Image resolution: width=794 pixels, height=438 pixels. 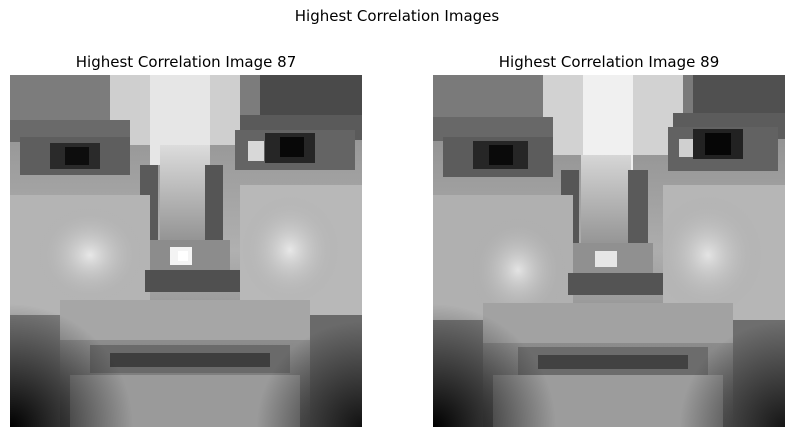 What do you see at coordinates (186, 62) in the screenshot?
I see `panel-title-image-87: Highest Correlation Image 87` at bounding box center [186, 62].